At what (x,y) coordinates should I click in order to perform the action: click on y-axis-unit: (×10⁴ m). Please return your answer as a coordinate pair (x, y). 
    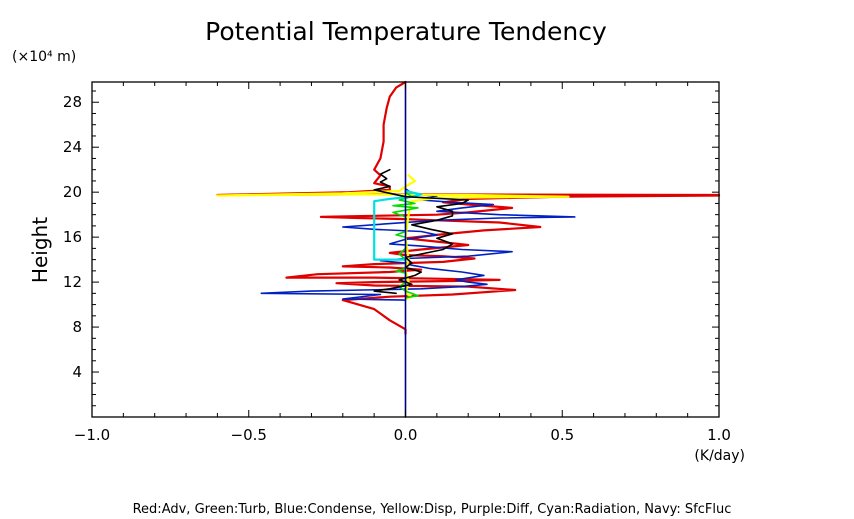
    Looking at the image, I should click on (44, 57).